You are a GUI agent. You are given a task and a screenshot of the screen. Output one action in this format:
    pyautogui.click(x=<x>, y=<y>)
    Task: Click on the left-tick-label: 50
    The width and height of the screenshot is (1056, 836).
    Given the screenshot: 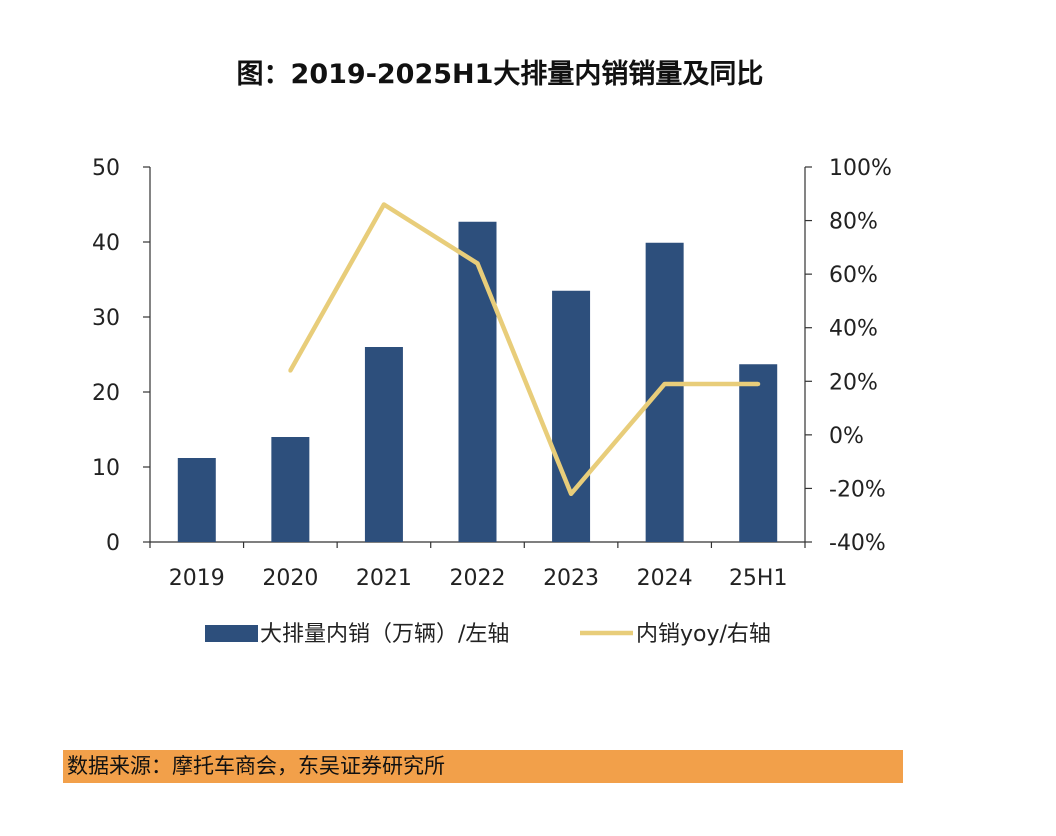 What is the action you would take?
    pyautogui.click(x=106, y=168)
    